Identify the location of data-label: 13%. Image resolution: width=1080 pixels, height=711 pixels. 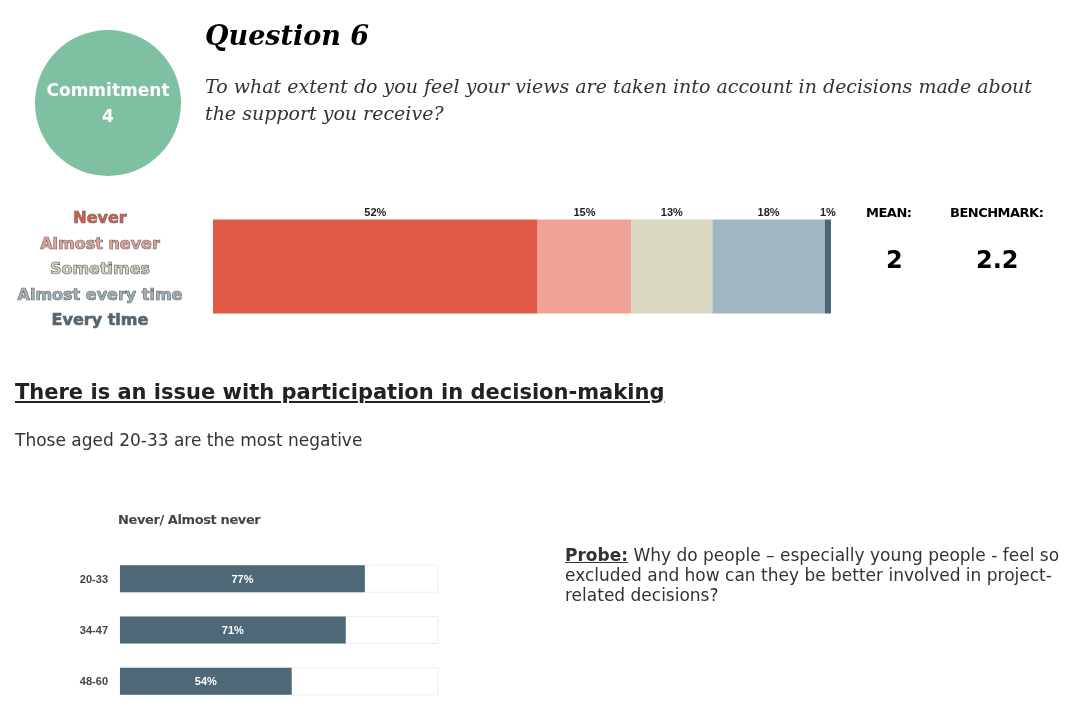
(672, 212).